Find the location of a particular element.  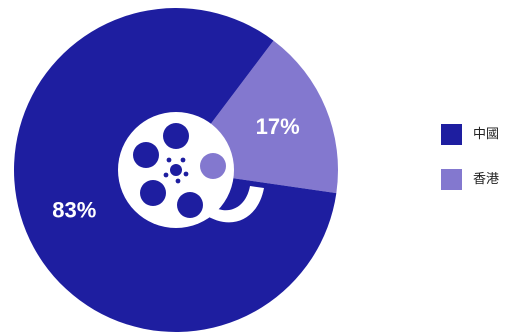

legend-label-hongkong: 香港 is located at coordinates (486, 179).